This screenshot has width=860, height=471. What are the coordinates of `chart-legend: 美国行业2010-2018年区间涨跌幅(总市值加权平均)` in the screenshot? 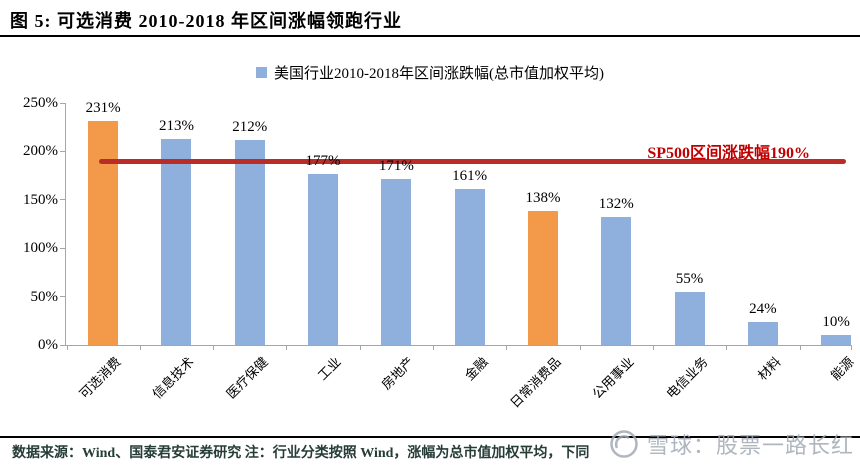 It's located at (430, 72).